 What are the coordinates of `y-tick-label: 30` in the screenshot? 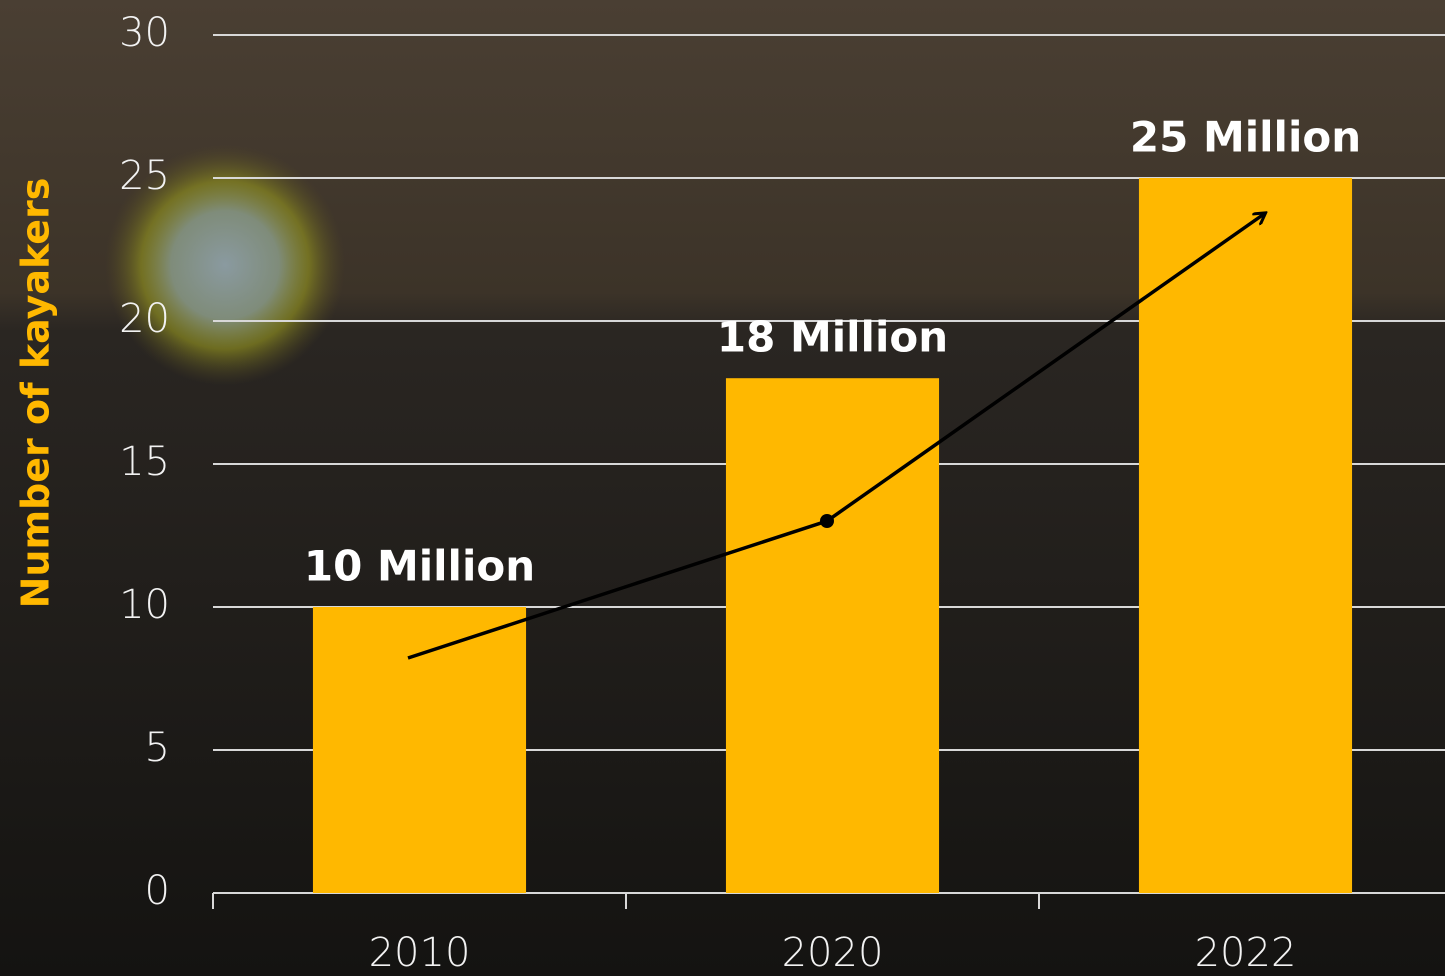 It's located at (144, 33).